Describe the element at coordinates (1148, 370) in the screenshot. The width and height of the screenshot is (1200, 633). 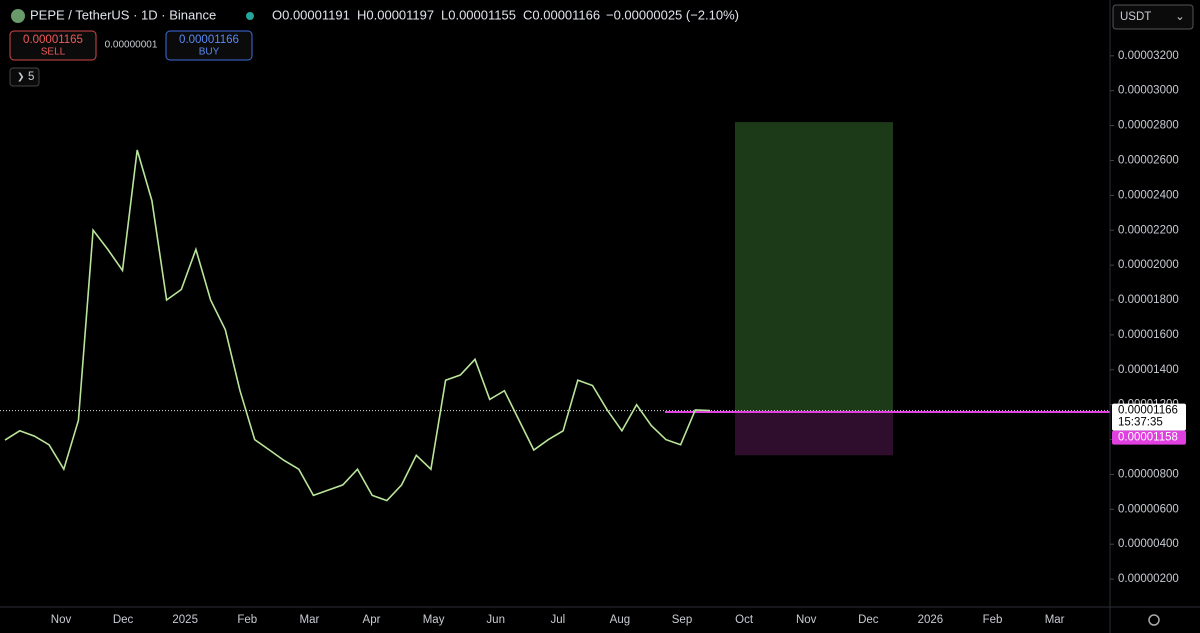
I see `y-tick-label: 0.00001400` at that location.